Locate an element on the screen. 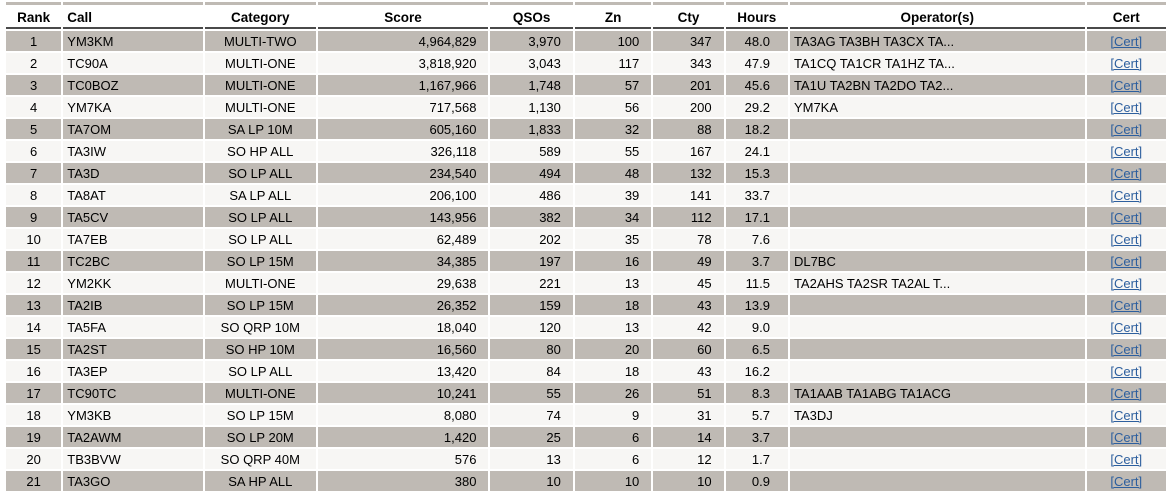 The image size is (1175, 491). cell-zn: 48 is located at coordinates (613, 173).